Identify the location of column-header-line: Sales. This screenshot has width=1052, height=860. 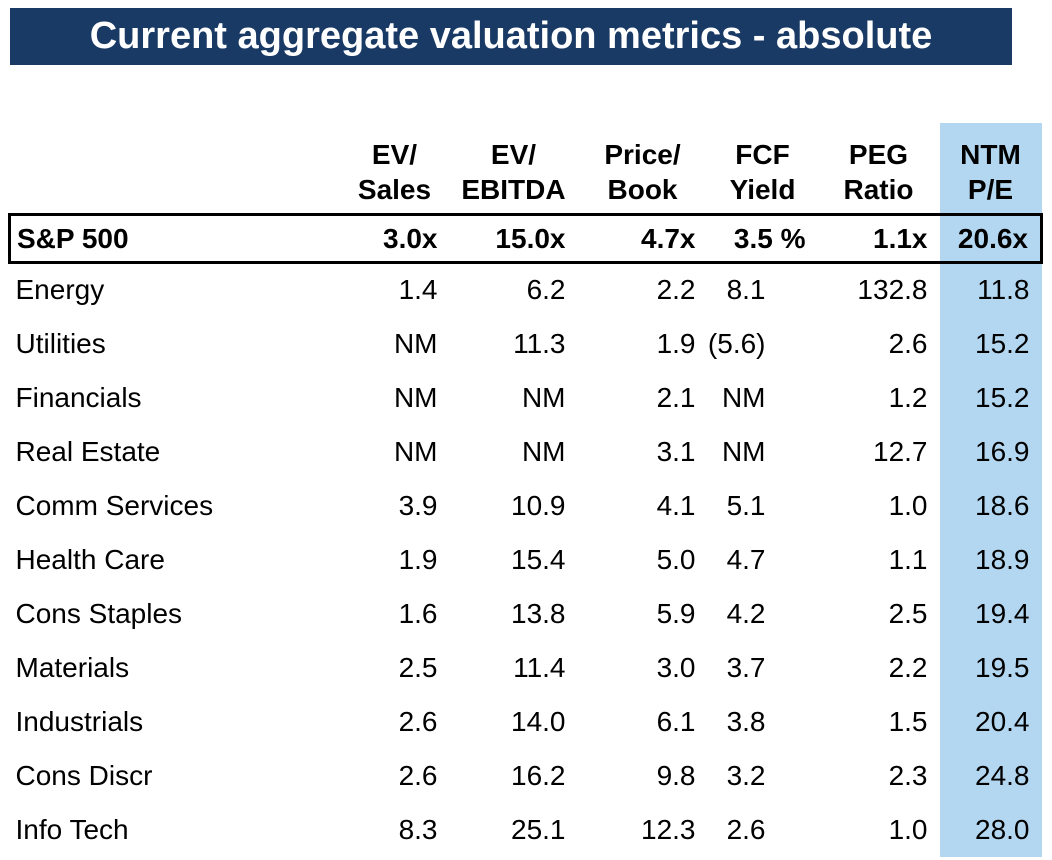
(394, 189).